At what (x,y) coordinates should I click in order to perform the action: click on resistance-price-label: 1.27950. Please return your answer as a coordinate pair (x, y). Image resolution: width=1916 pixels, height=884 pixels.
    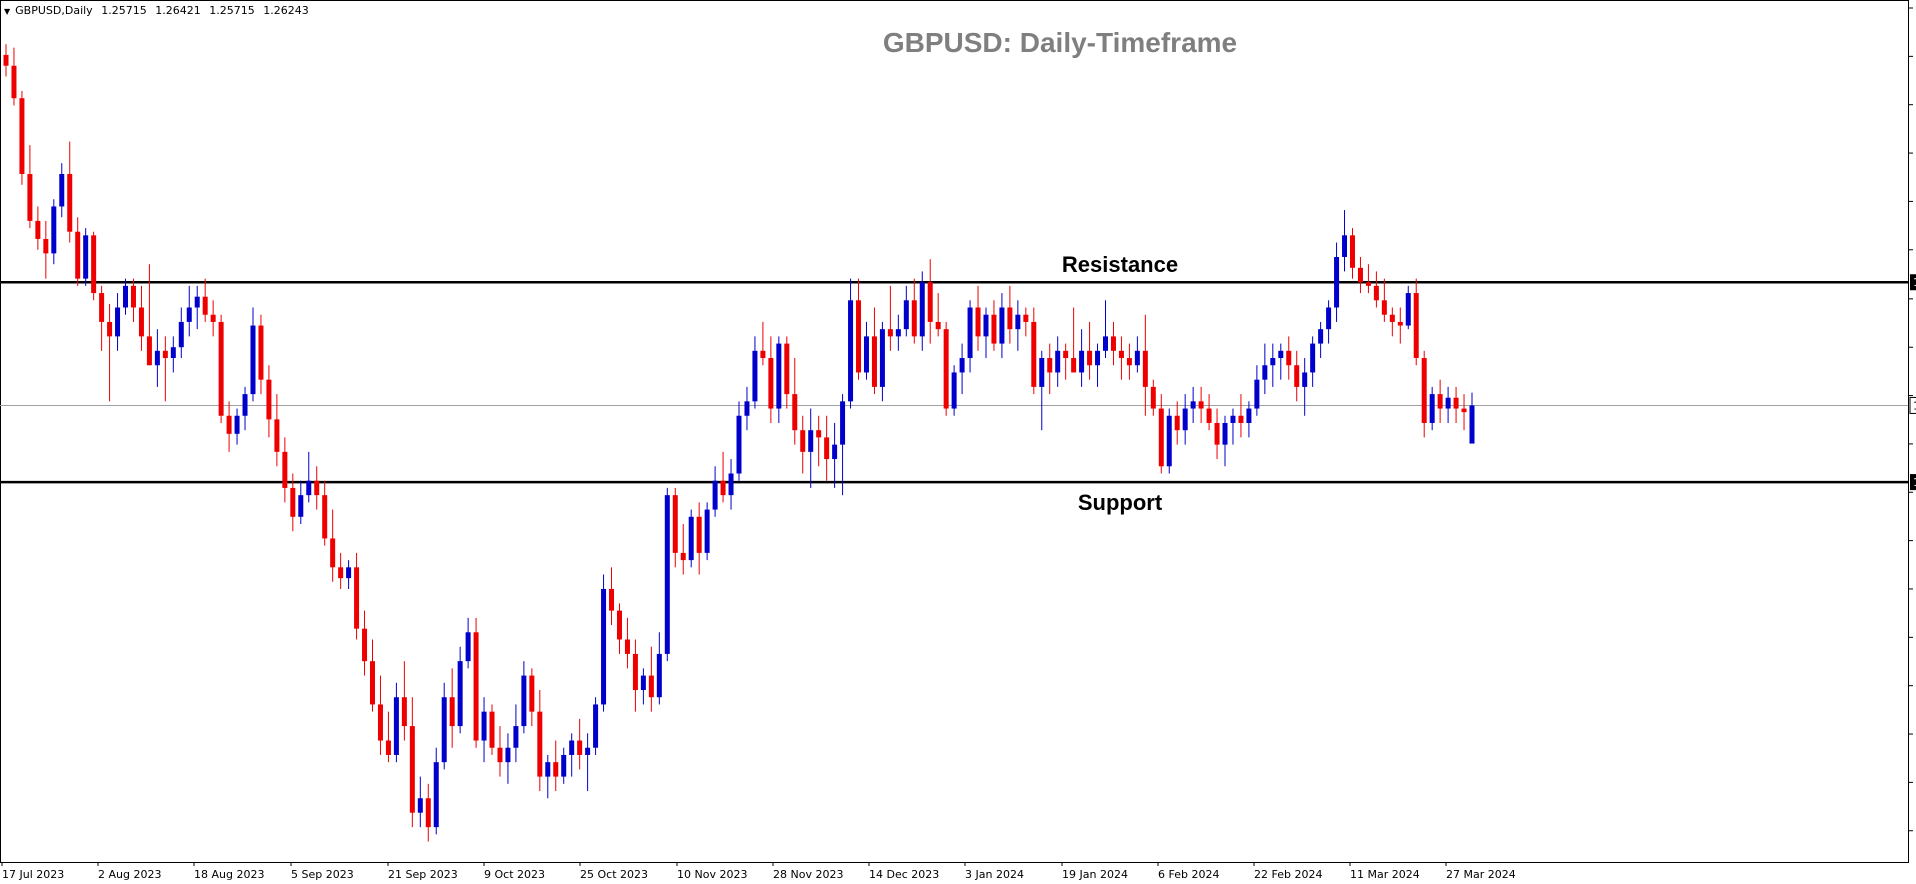
    Looking at the image, I should click on (1914, 282).